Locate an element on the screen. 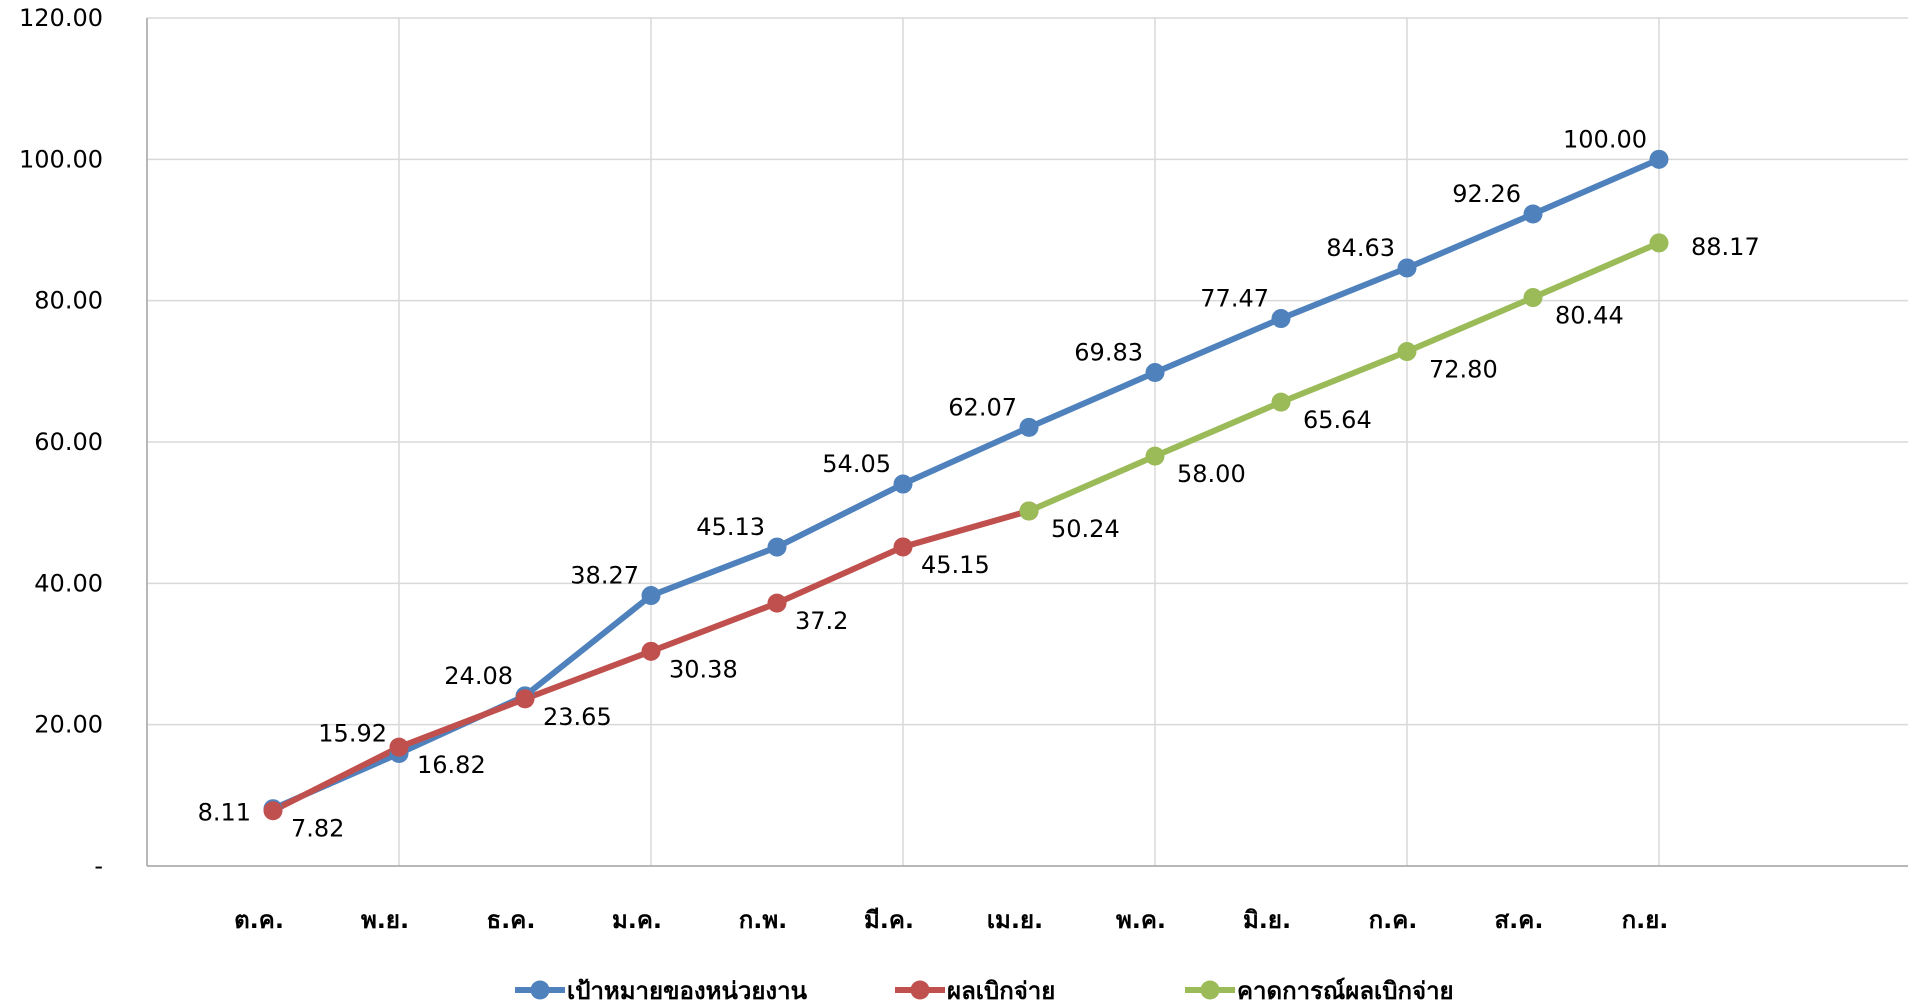  data-label-s1-3: 30.38 is located at coordinates (703, 669).